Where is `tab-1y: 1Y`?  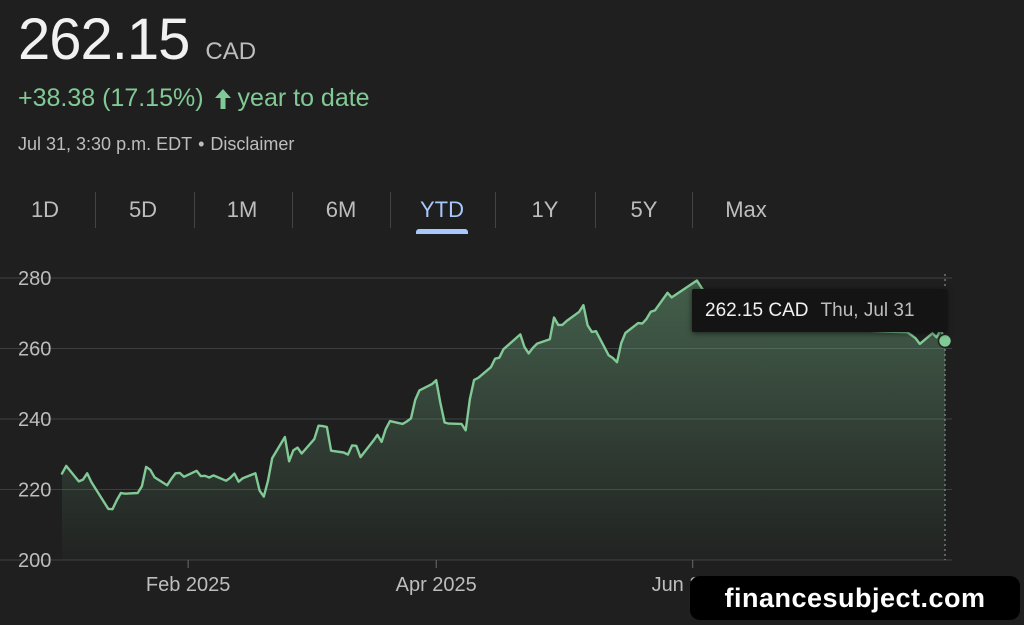 tab-1y: 1Y is located at coordinates (545, 209).